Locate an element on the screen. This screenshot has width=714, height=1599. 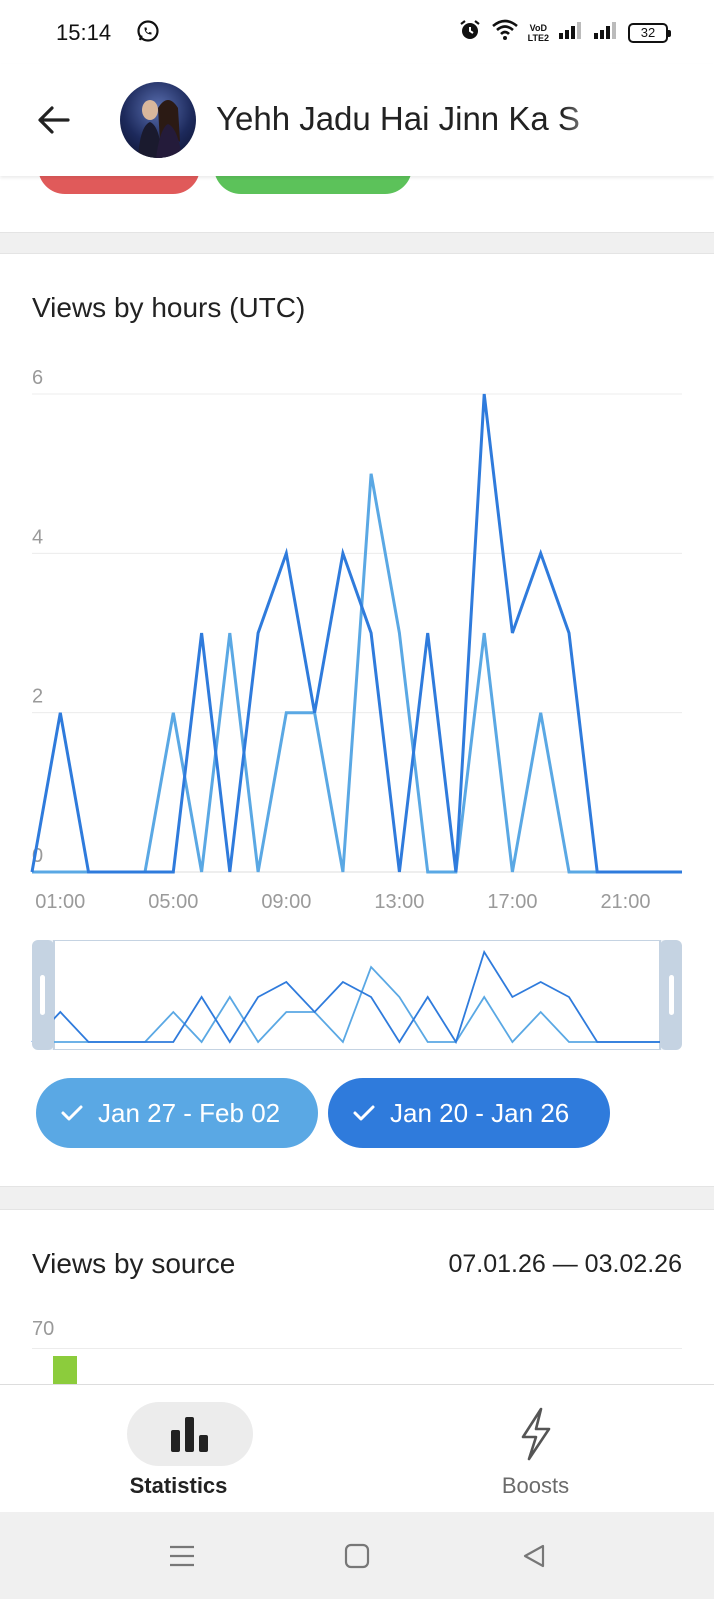
y-tick-label: 2 is located at coordinates (37, 697).